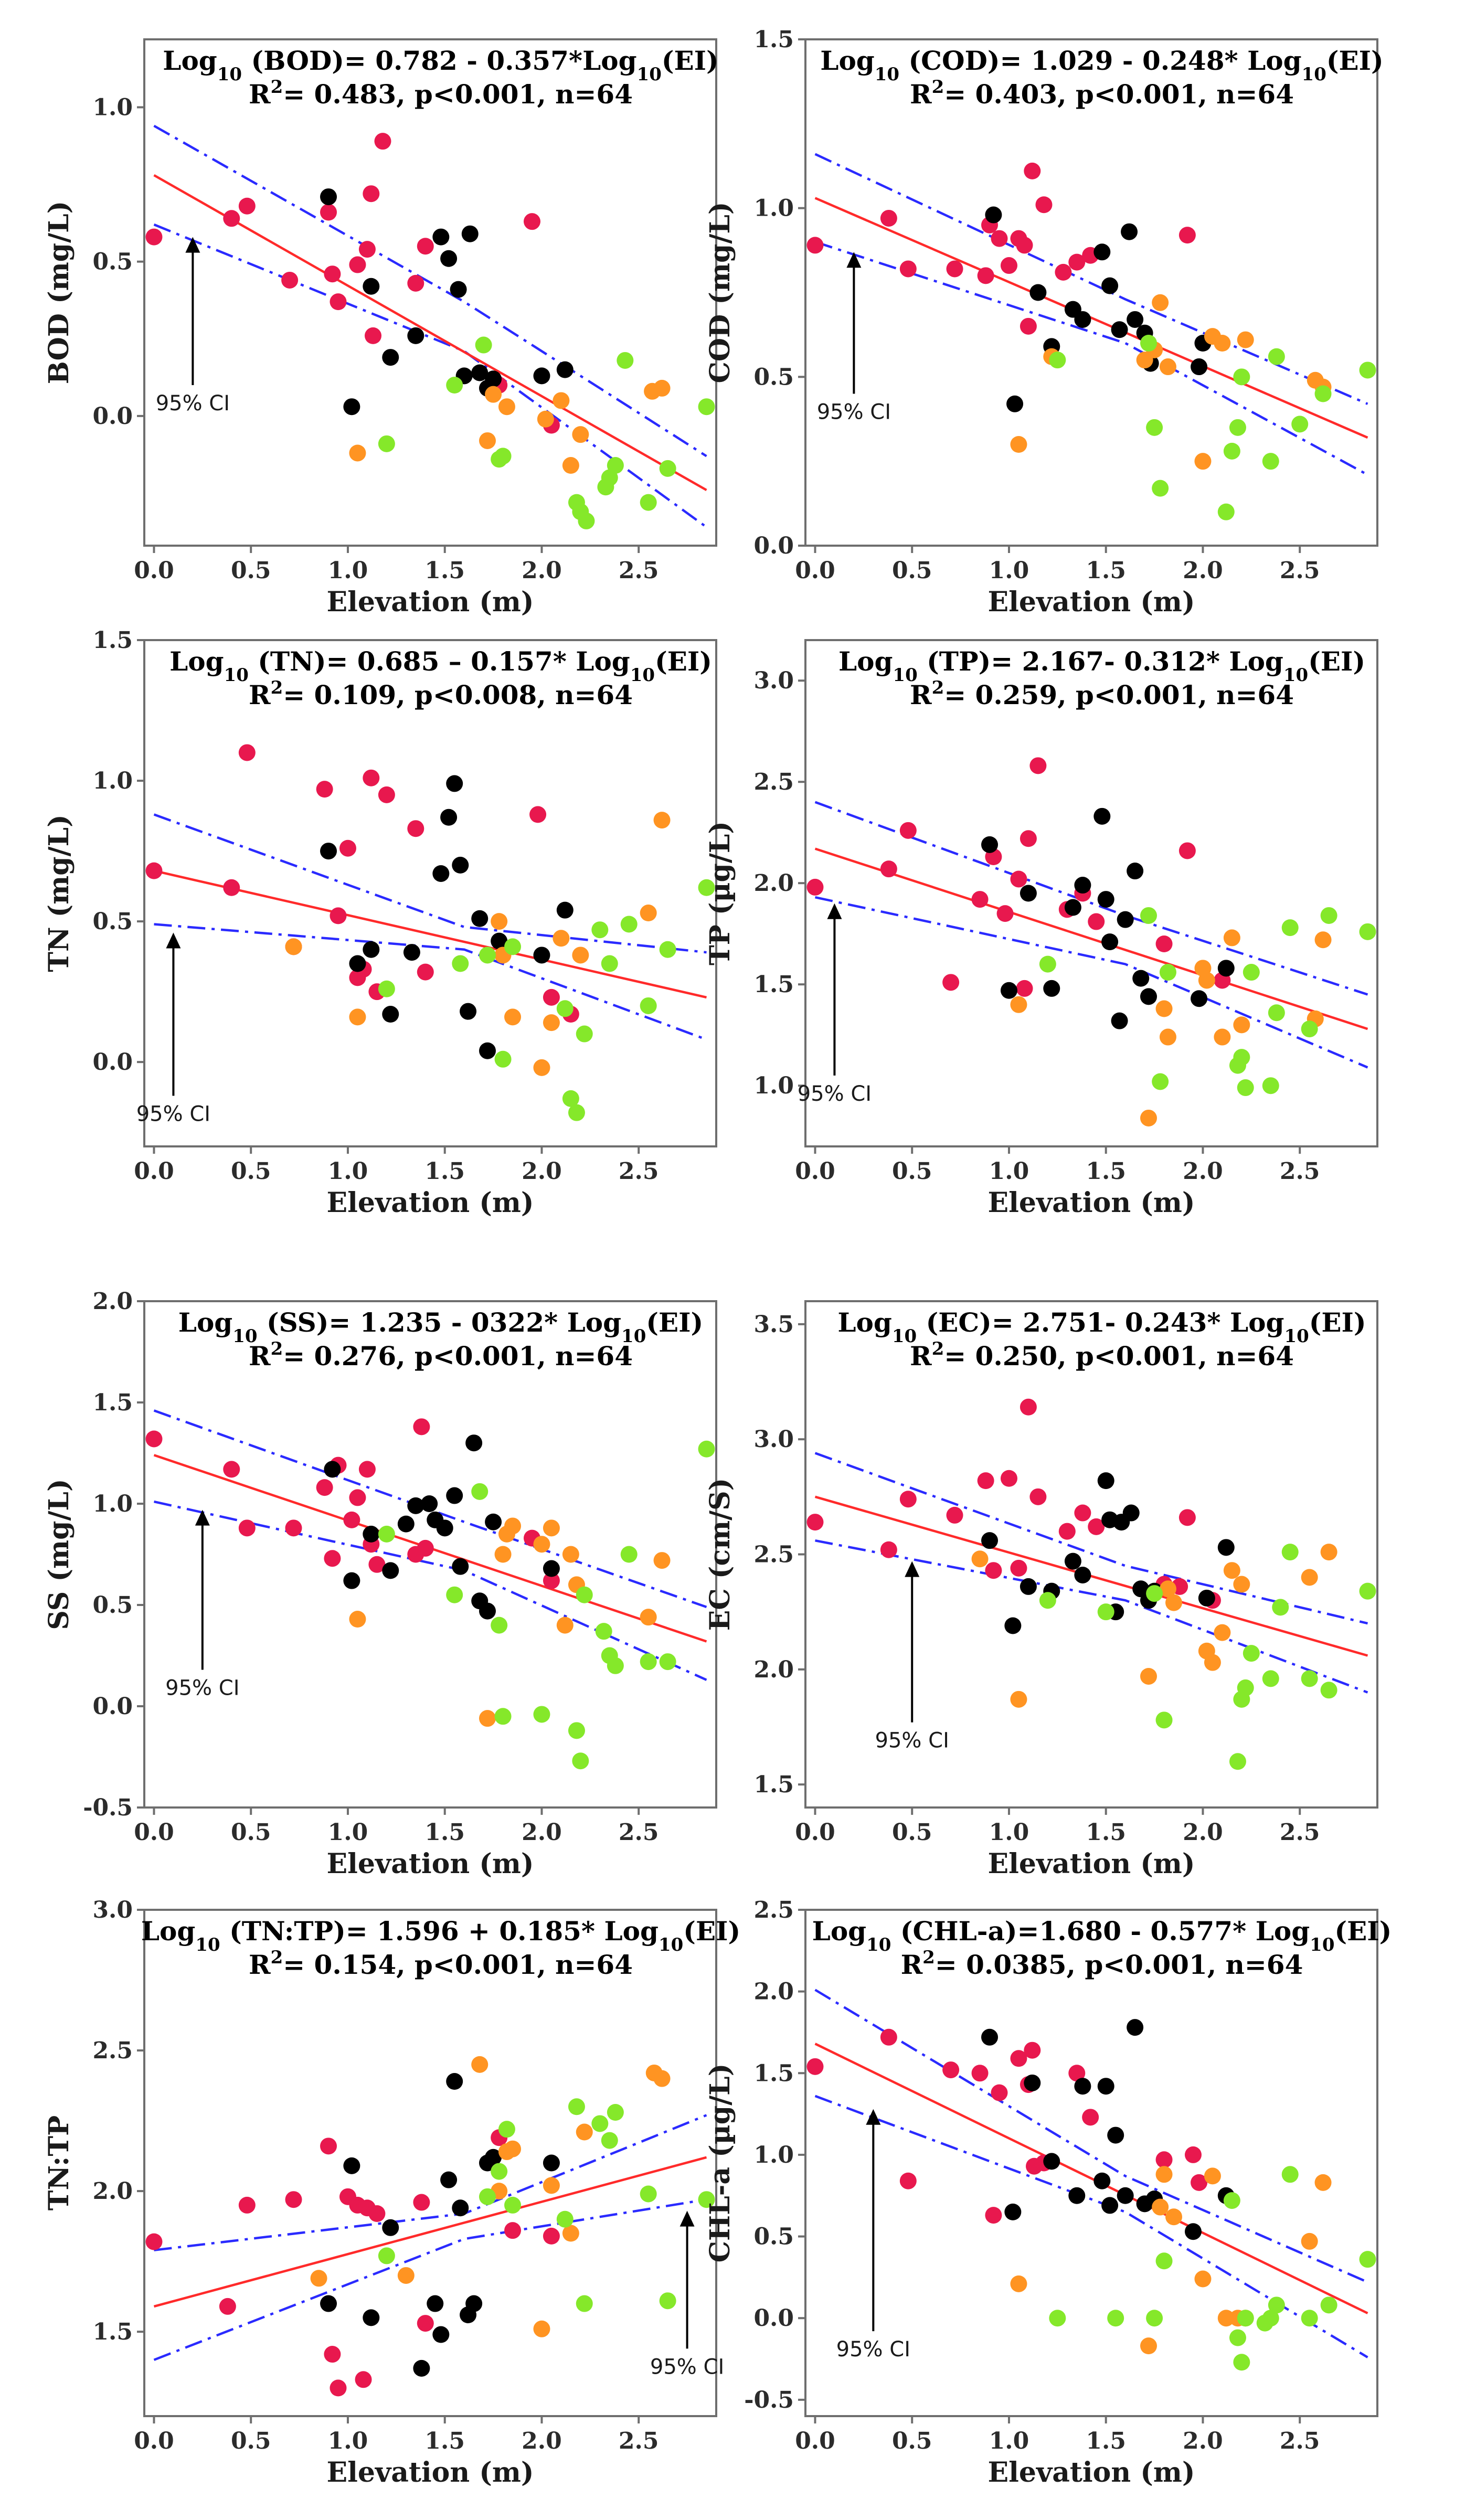  What do you see at coordinates (773, 1910) in the screenshot?
I see `y-tick-label: 2.5` at bounding box center [773, 1910].